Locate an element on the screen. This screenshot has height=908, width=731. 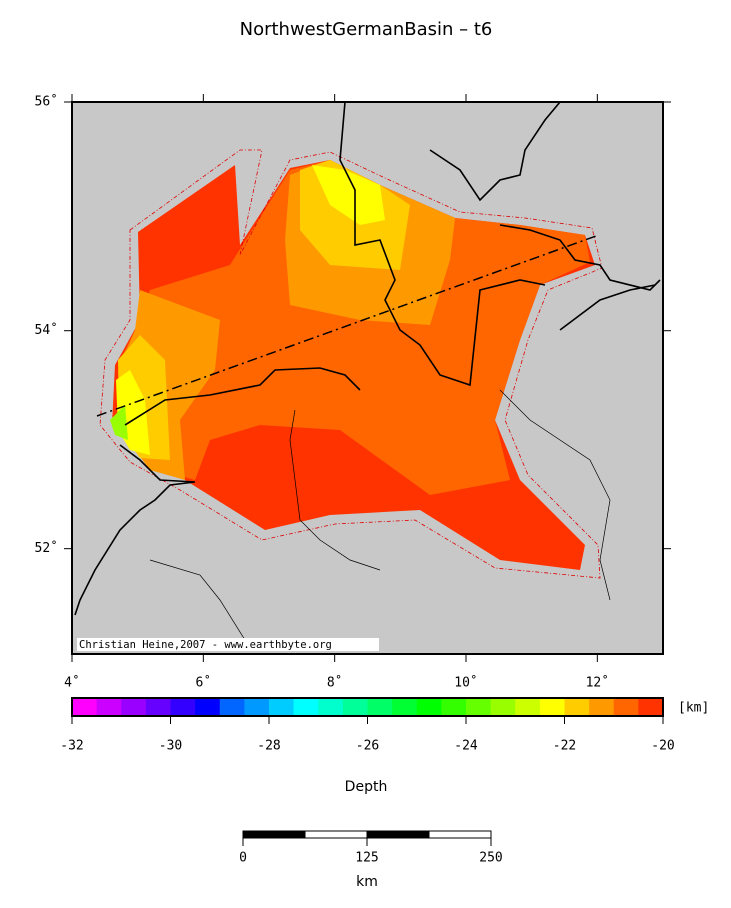
lon-label: 4˚ is located at coordinates (72, 683).